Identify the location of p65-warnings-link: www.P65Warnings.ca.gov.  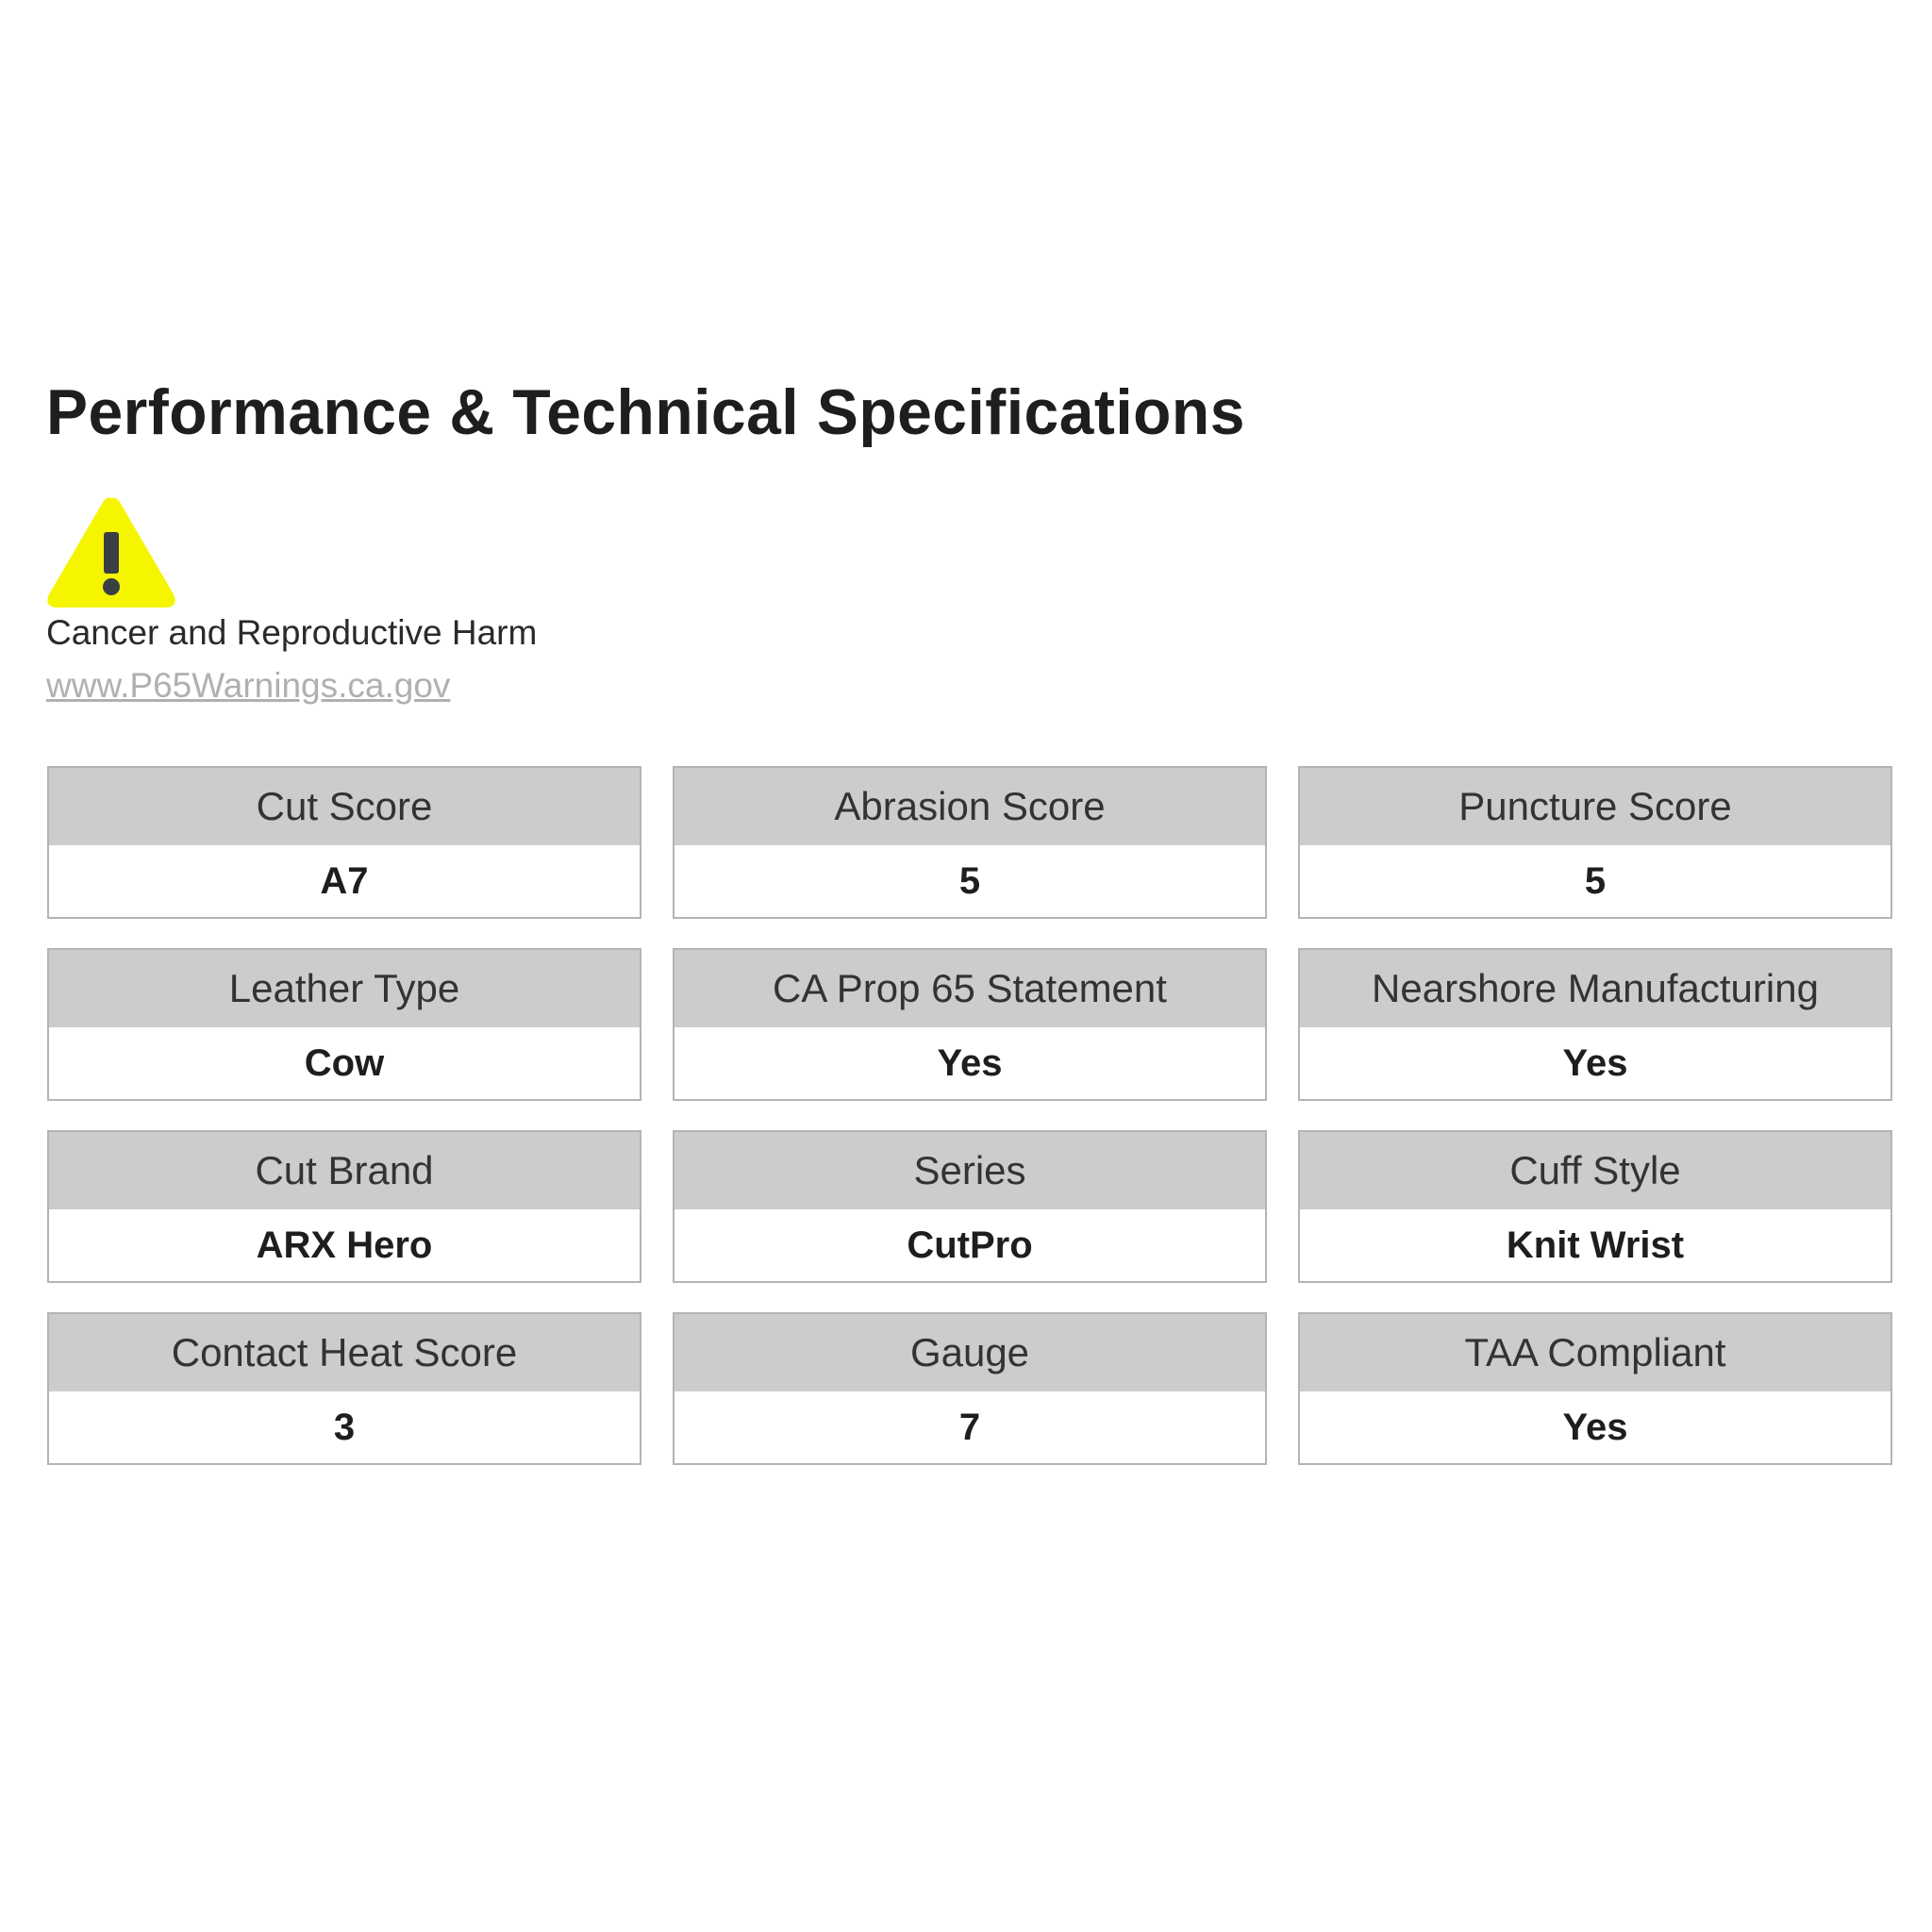
(249, 686).